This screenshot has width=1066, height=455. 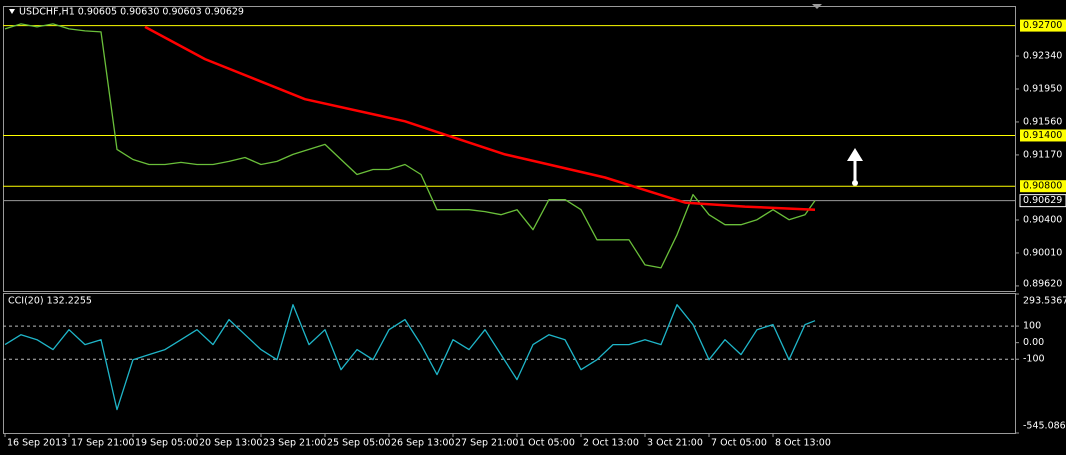 I want to click on scroll-marker, so click(x=817, y=6).